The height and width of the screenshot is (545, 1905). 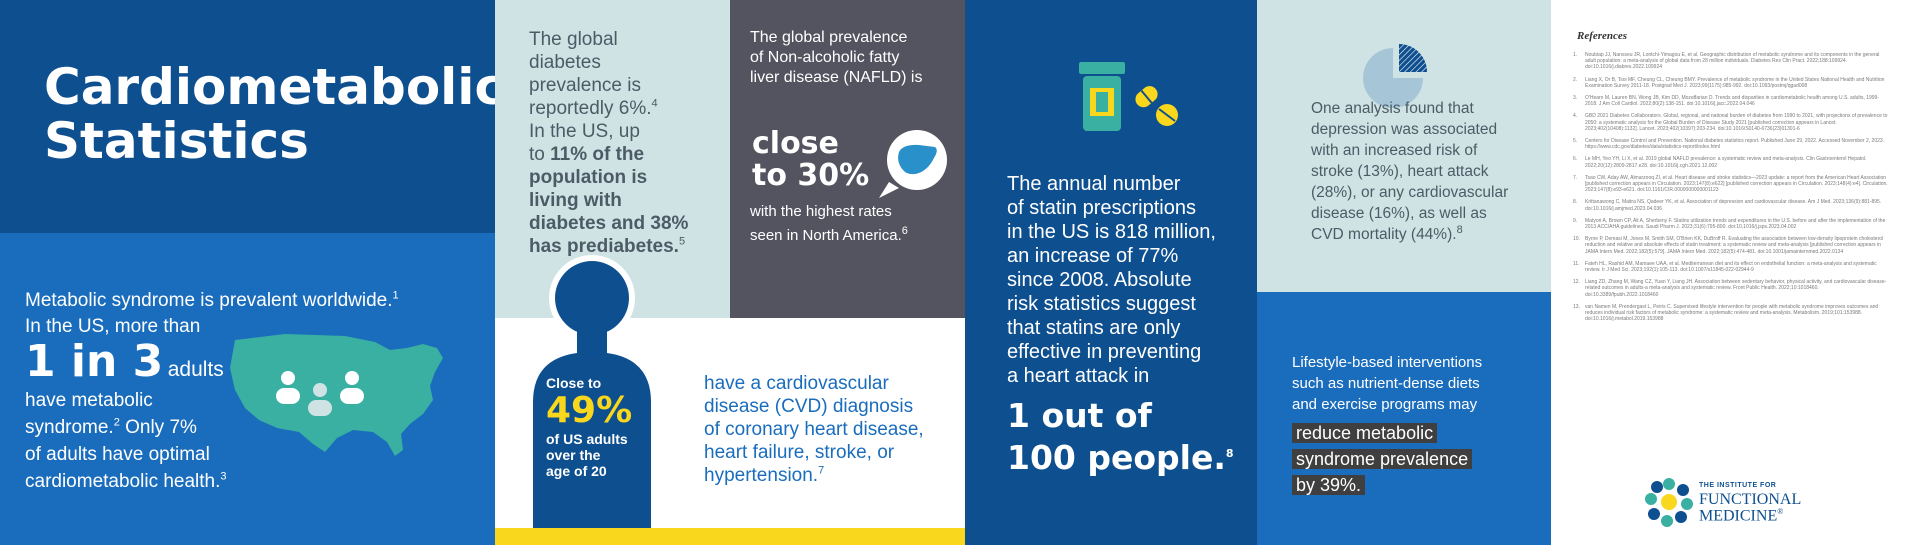 I want to click on metabolic-line-4: syndrome.2 Only 7%, so click(x=111, y=427).